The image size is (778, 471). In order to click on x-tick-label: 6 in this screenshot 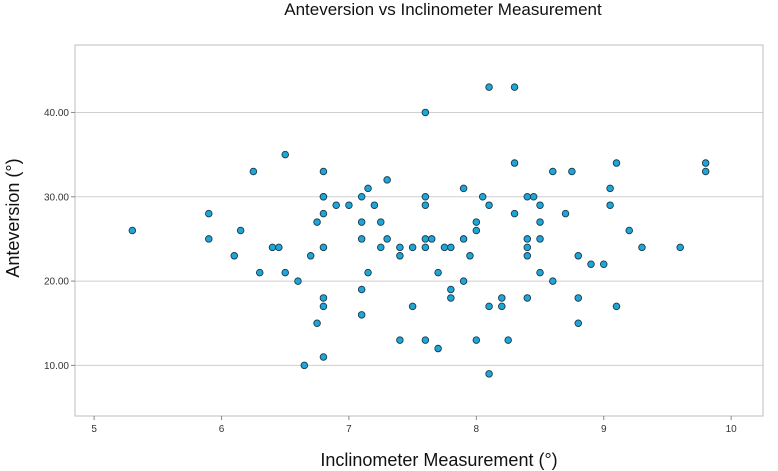, I will do `click(222, 429)`.